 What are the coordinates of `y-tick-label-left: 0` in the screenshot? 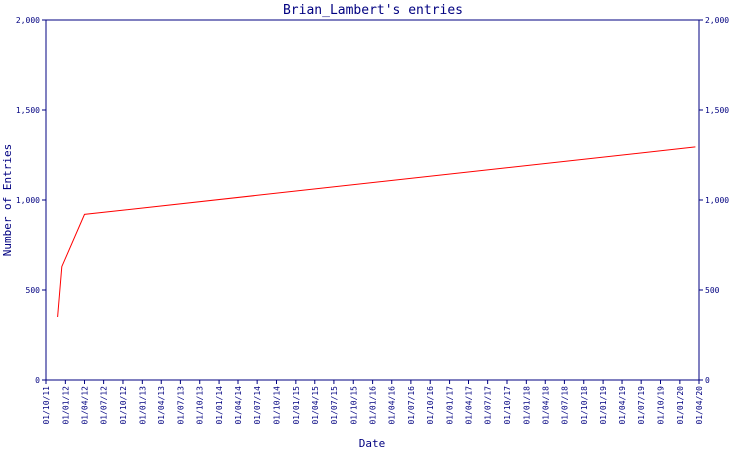 It's located at (37, 380).